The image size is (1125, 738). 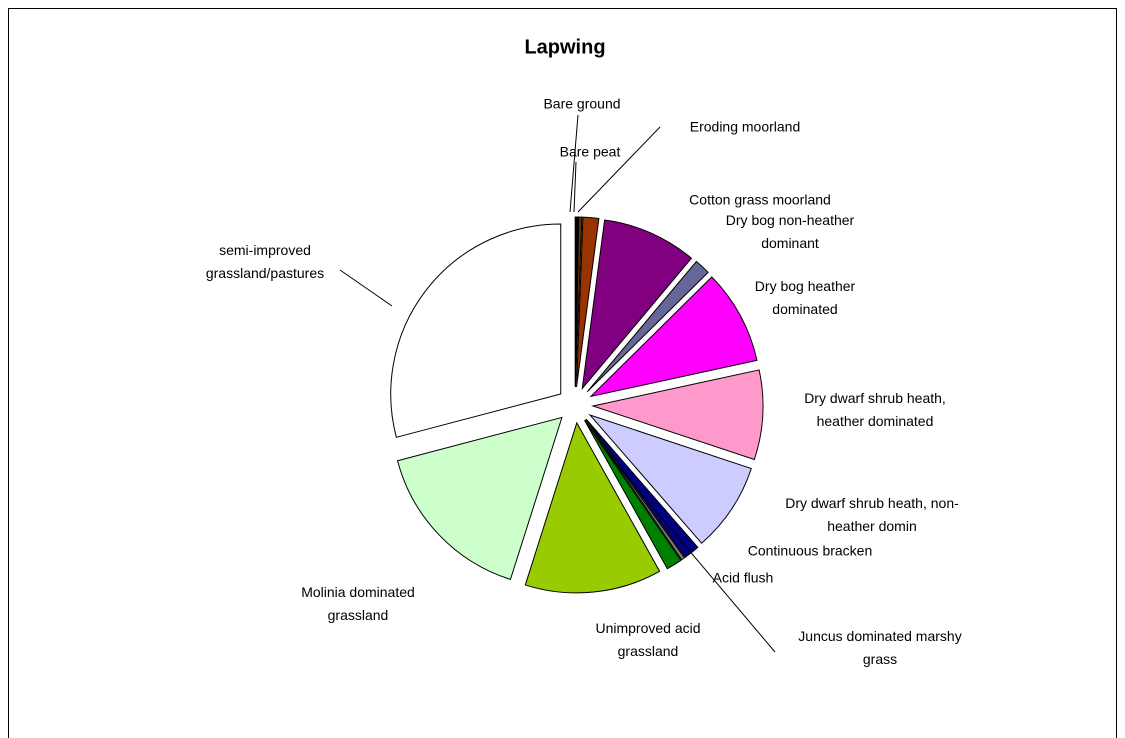 What do you see at coordinates (872, 514) in the screenshot?
I see `slice-label: Dry dwarf shrub heath, non-heather domin` at bounding box center [872, 514].